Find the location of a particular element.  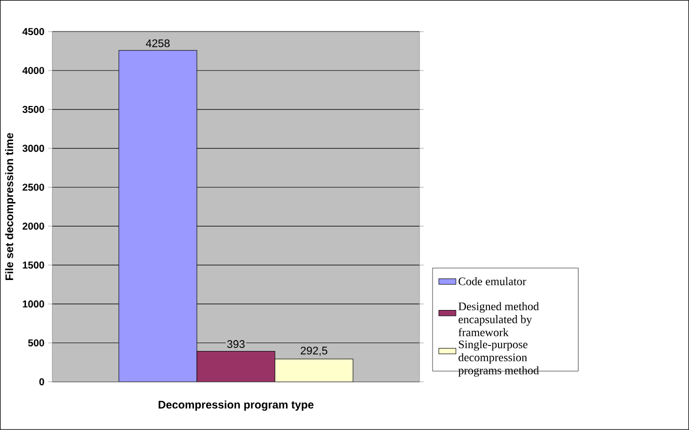

legend-label: Single-purpose decompression programs method is located at coordinates (498, 358).